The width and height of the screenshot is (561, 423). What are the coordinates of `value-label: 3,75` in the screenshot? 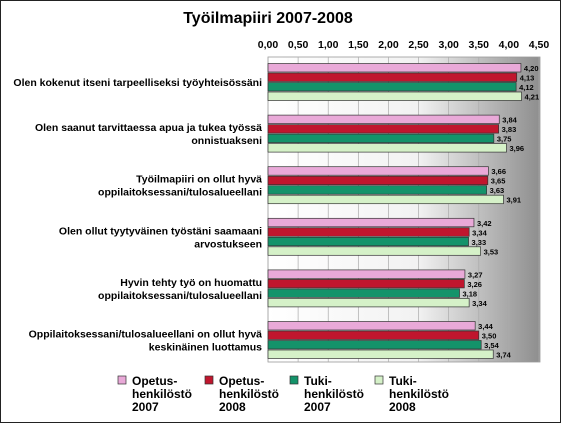 It's located at (504, 139).